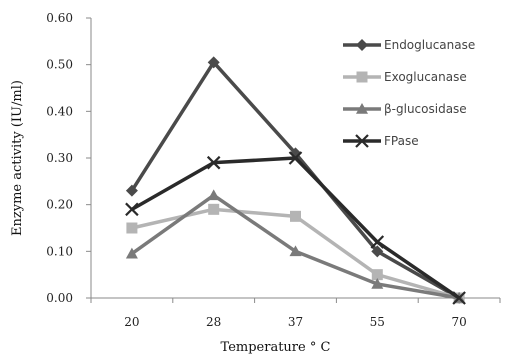  What do you see at coordinates (295, 313) in the screenshot?
I see `x-axis: 20 28 37 55 70` at bounding box center [295, 313].